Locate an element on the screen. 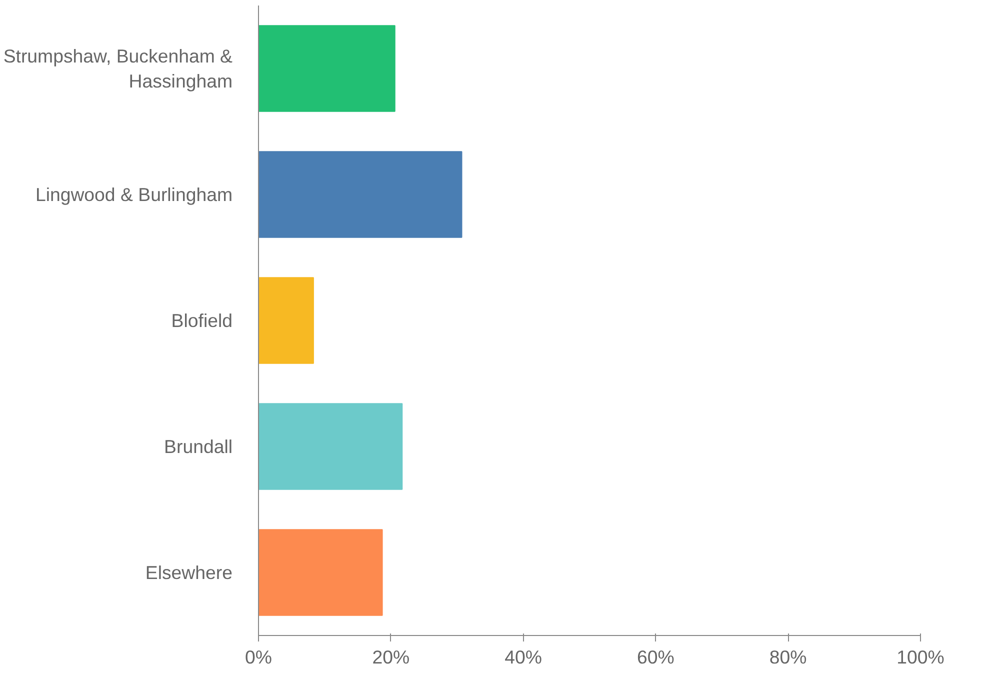  x-tick-label: 40% is located at coordinates (523, 657).